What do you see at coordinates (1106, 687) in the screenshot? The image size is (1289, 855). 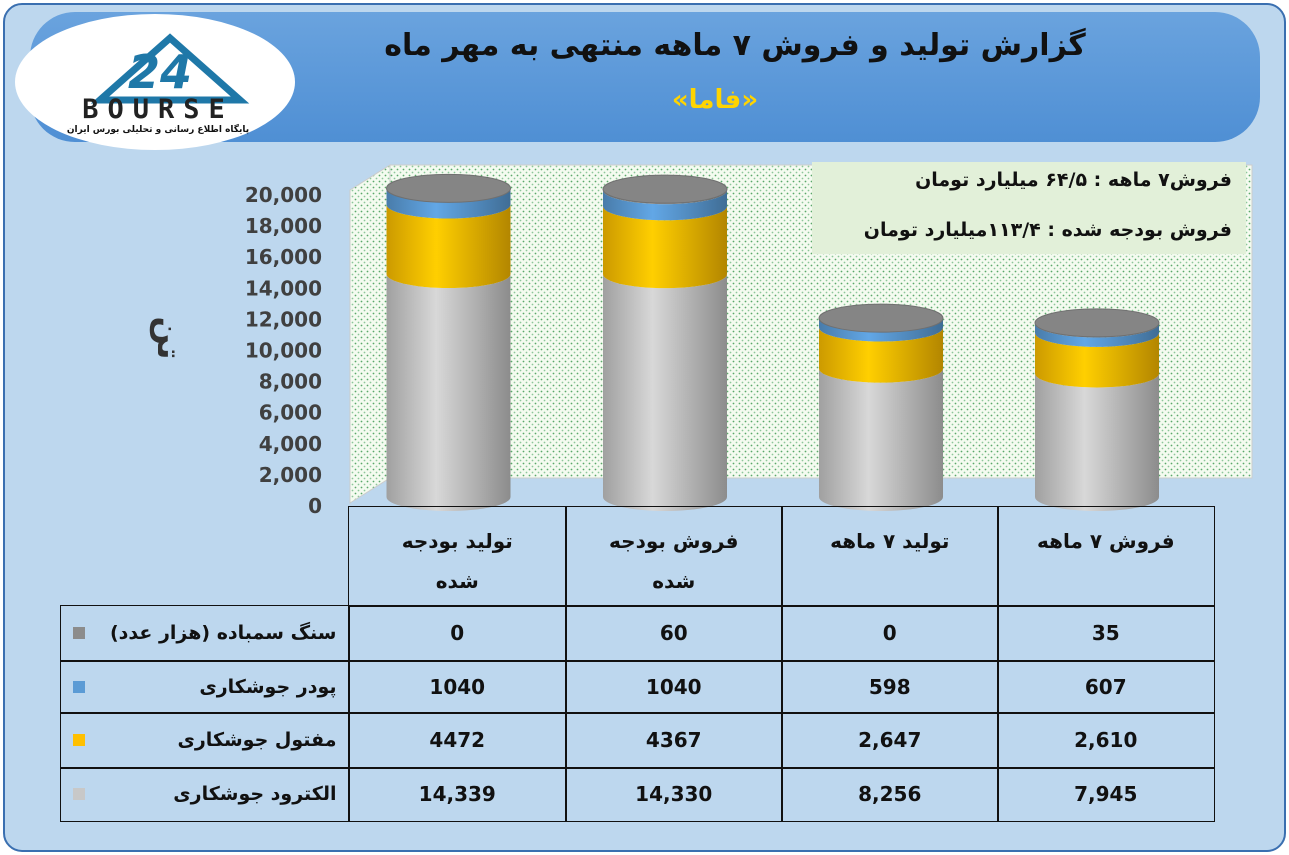 I see `table-value: 607` at bounding box center [1106, 687].